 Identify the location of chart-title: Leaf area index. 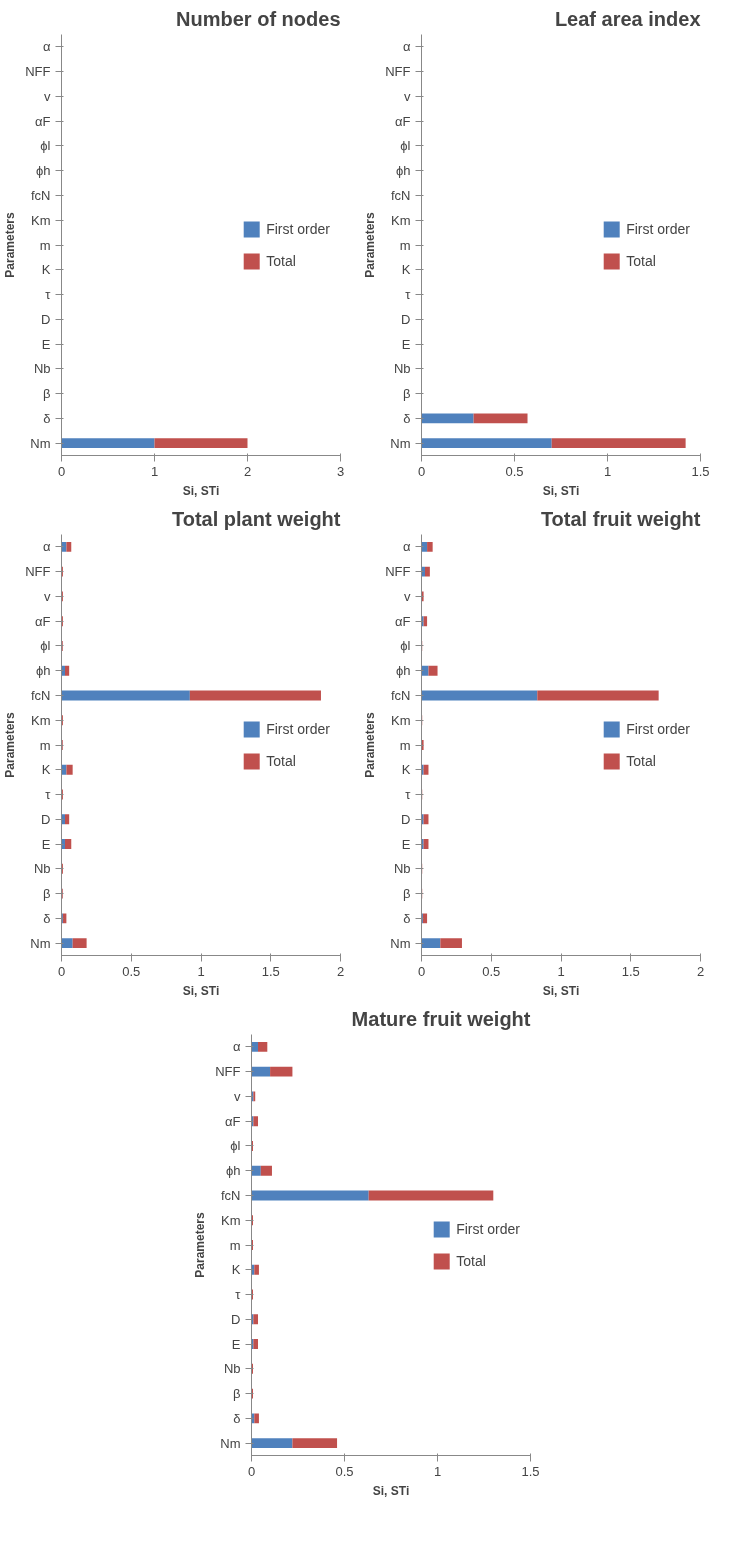
(627, 18).